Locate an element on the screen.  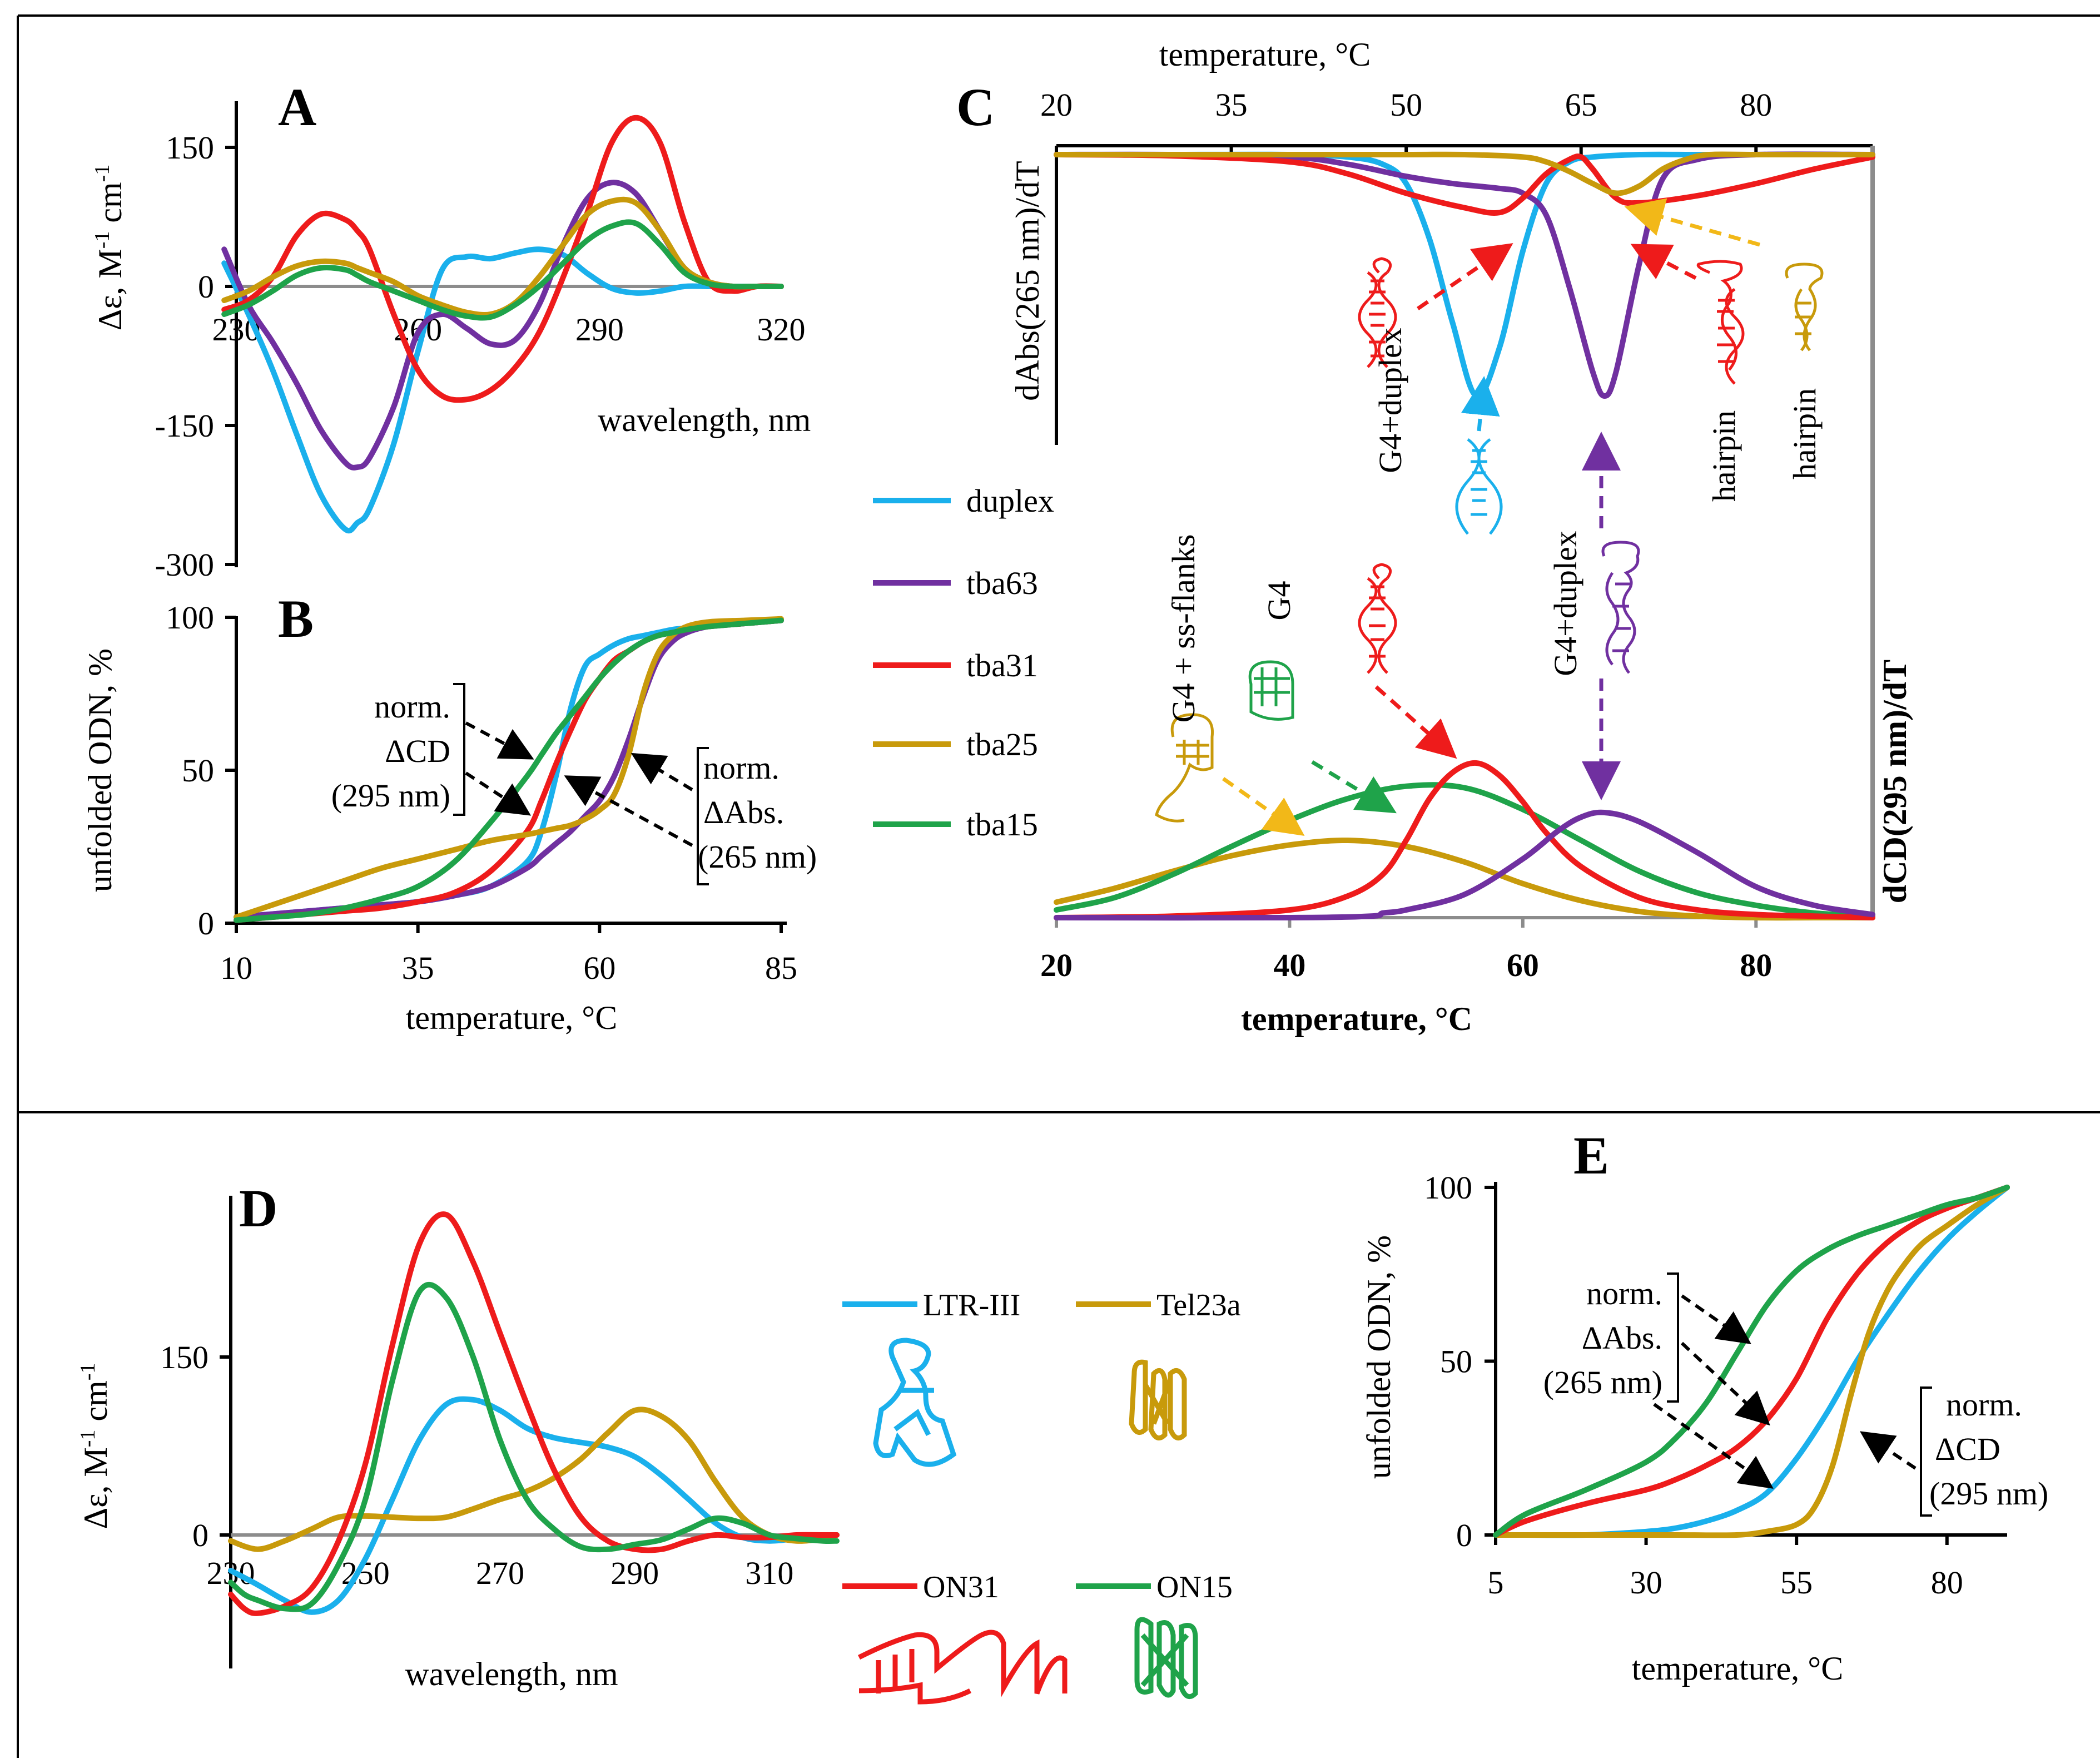
series-line-tba15 is located at coordinates (1464, 850).